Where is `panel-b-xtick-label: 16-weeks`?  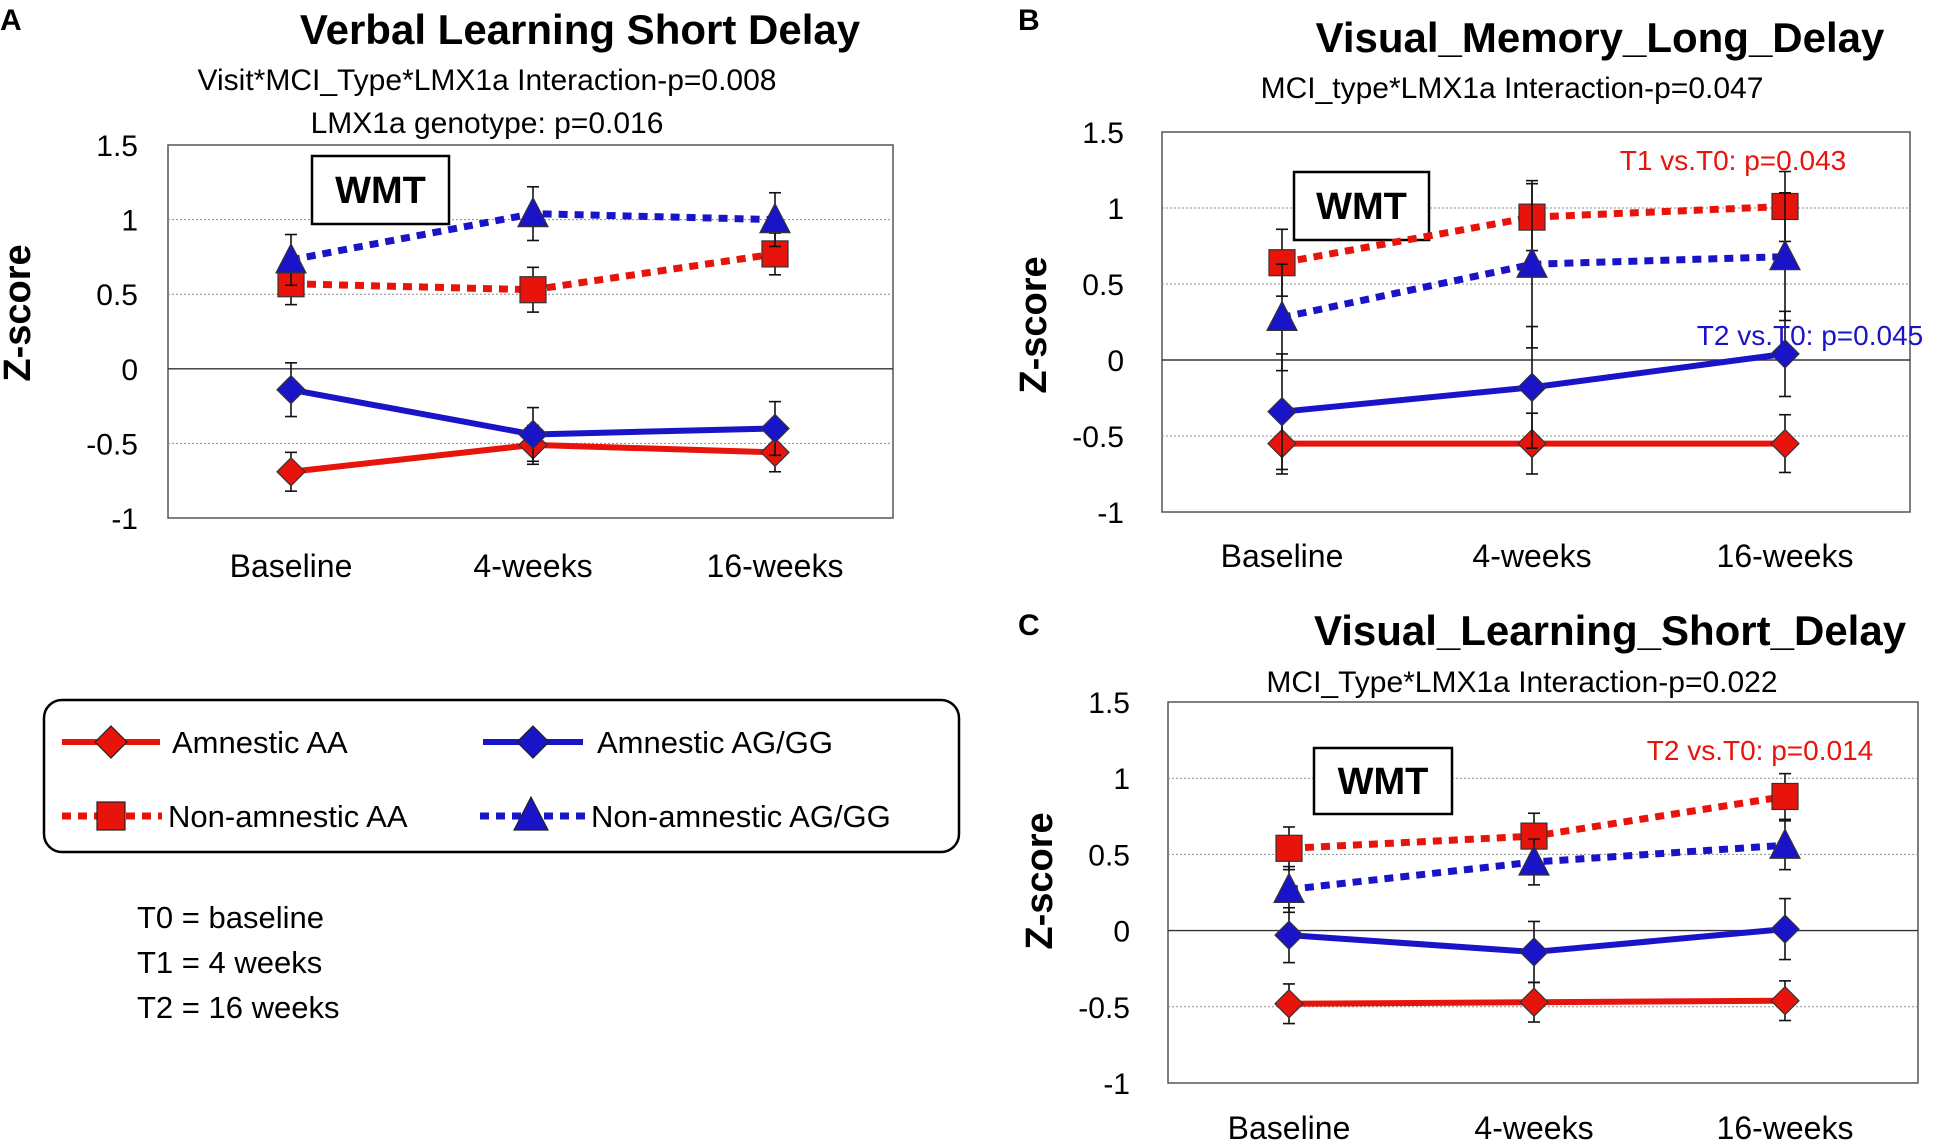 panel-b-xtick-label: 16-weeks is located at coordinates (1785, 556).